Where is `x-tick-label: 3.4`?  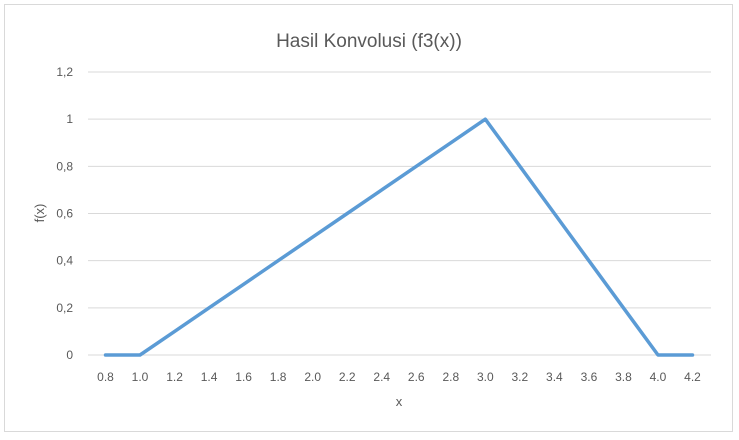 x-tick-label: 3.4 is located at coordinates (554, 377).